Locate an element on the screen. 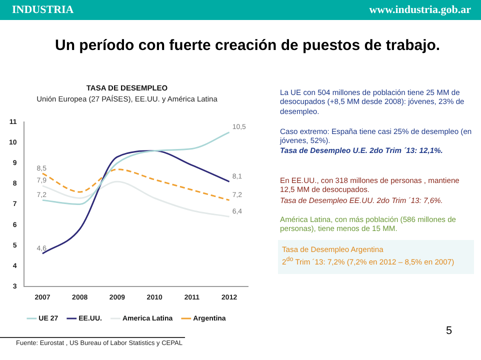 The width and height of the screenshot is (481, 360). text: Un período con fuerte creación de puestos de trabajo. is located at coordinates (248, 45).